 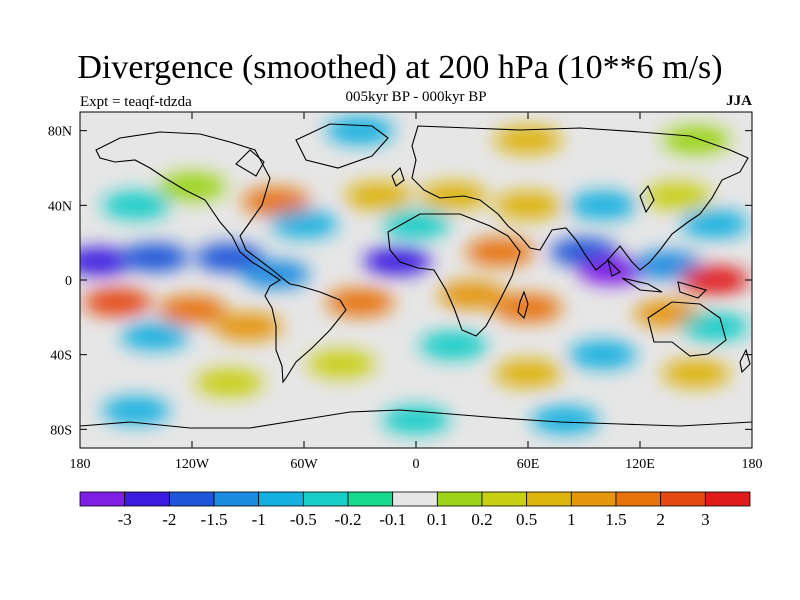 What do you see at coordinates (528, 464) in the screenshot?
I see `lon-tick-label-4: 60E` at bounding box center [528, 464].